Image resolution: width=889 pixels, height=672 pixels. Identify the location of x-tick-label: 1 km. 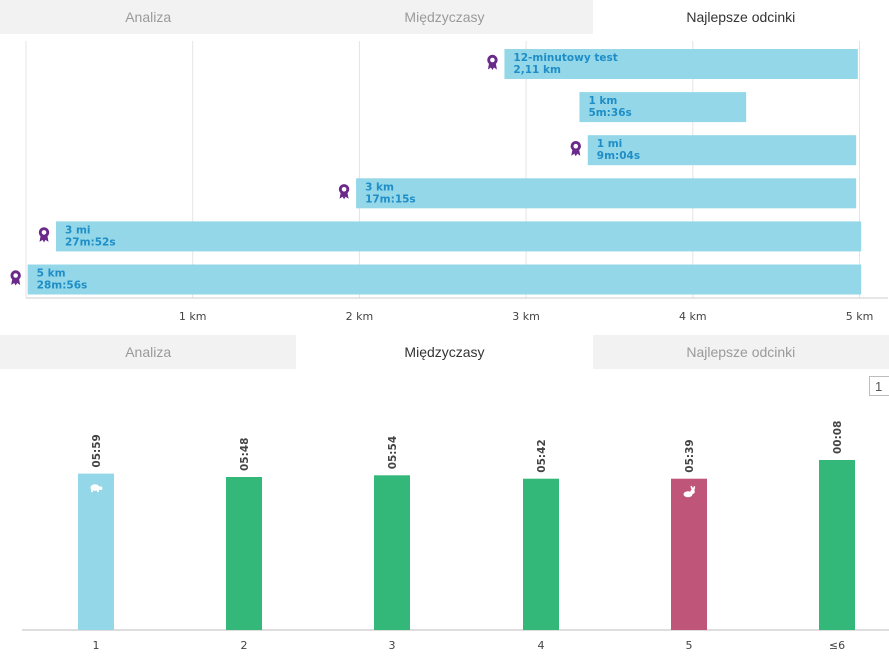
(193, 316).